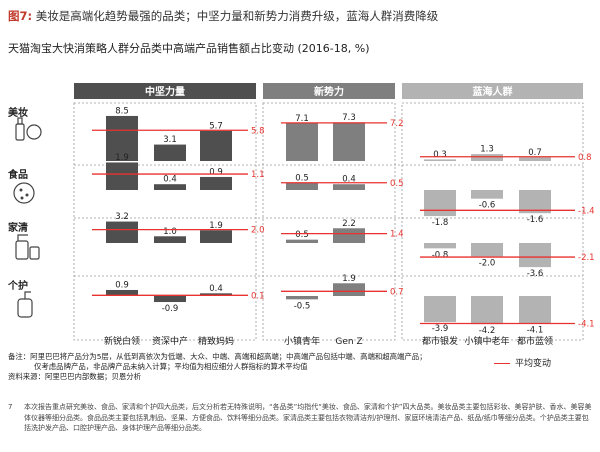 Image resolution: width=600 pixels, height=452 pixels. Describe the element at coordinates (258, 175) in the screenshot. I see `average-value-label: 1.1` at that location.